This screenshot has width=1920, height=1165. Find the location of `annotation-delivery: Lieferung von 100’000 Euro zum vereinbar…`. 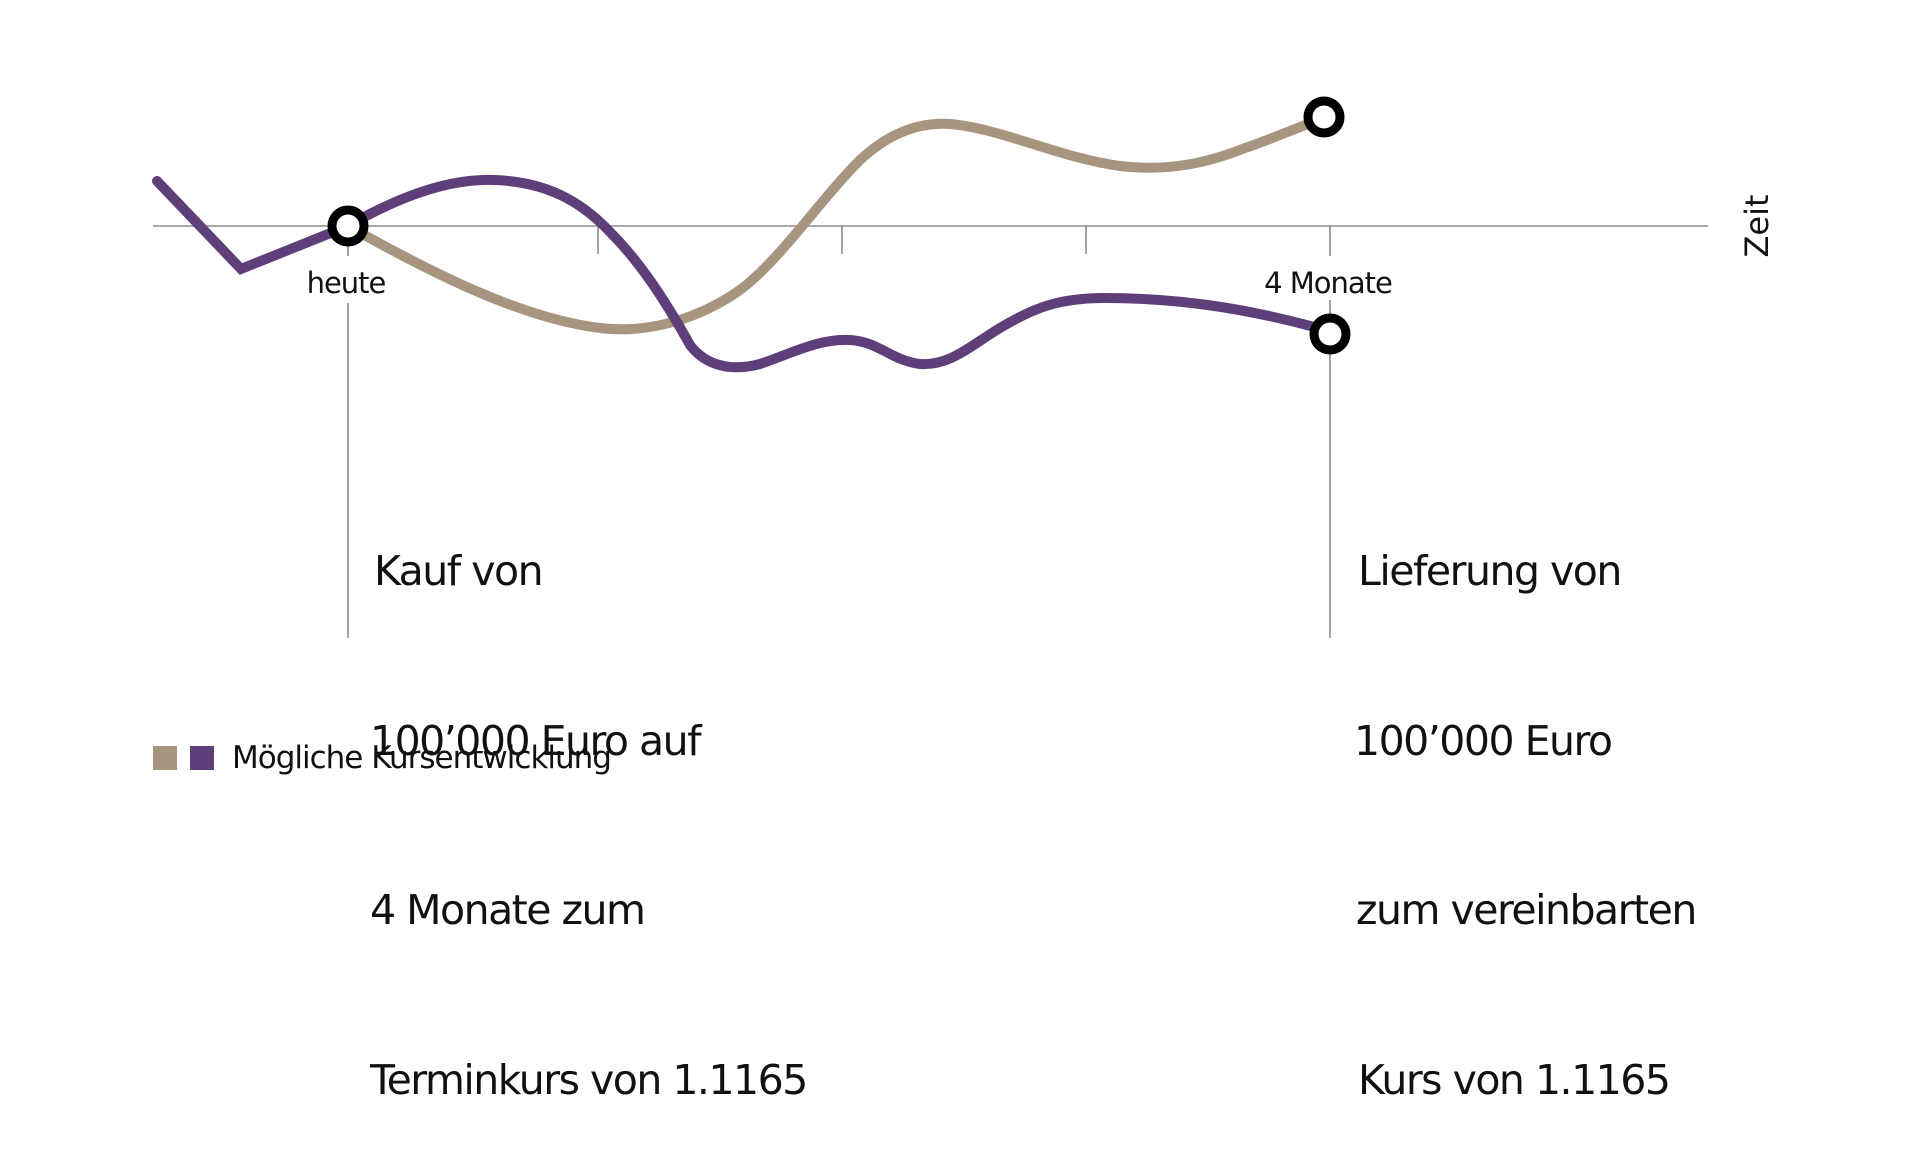

annotation-delivery: Lieferung von 100’000 Euro zum vereinbar… is located at coordinates (1525, 797).